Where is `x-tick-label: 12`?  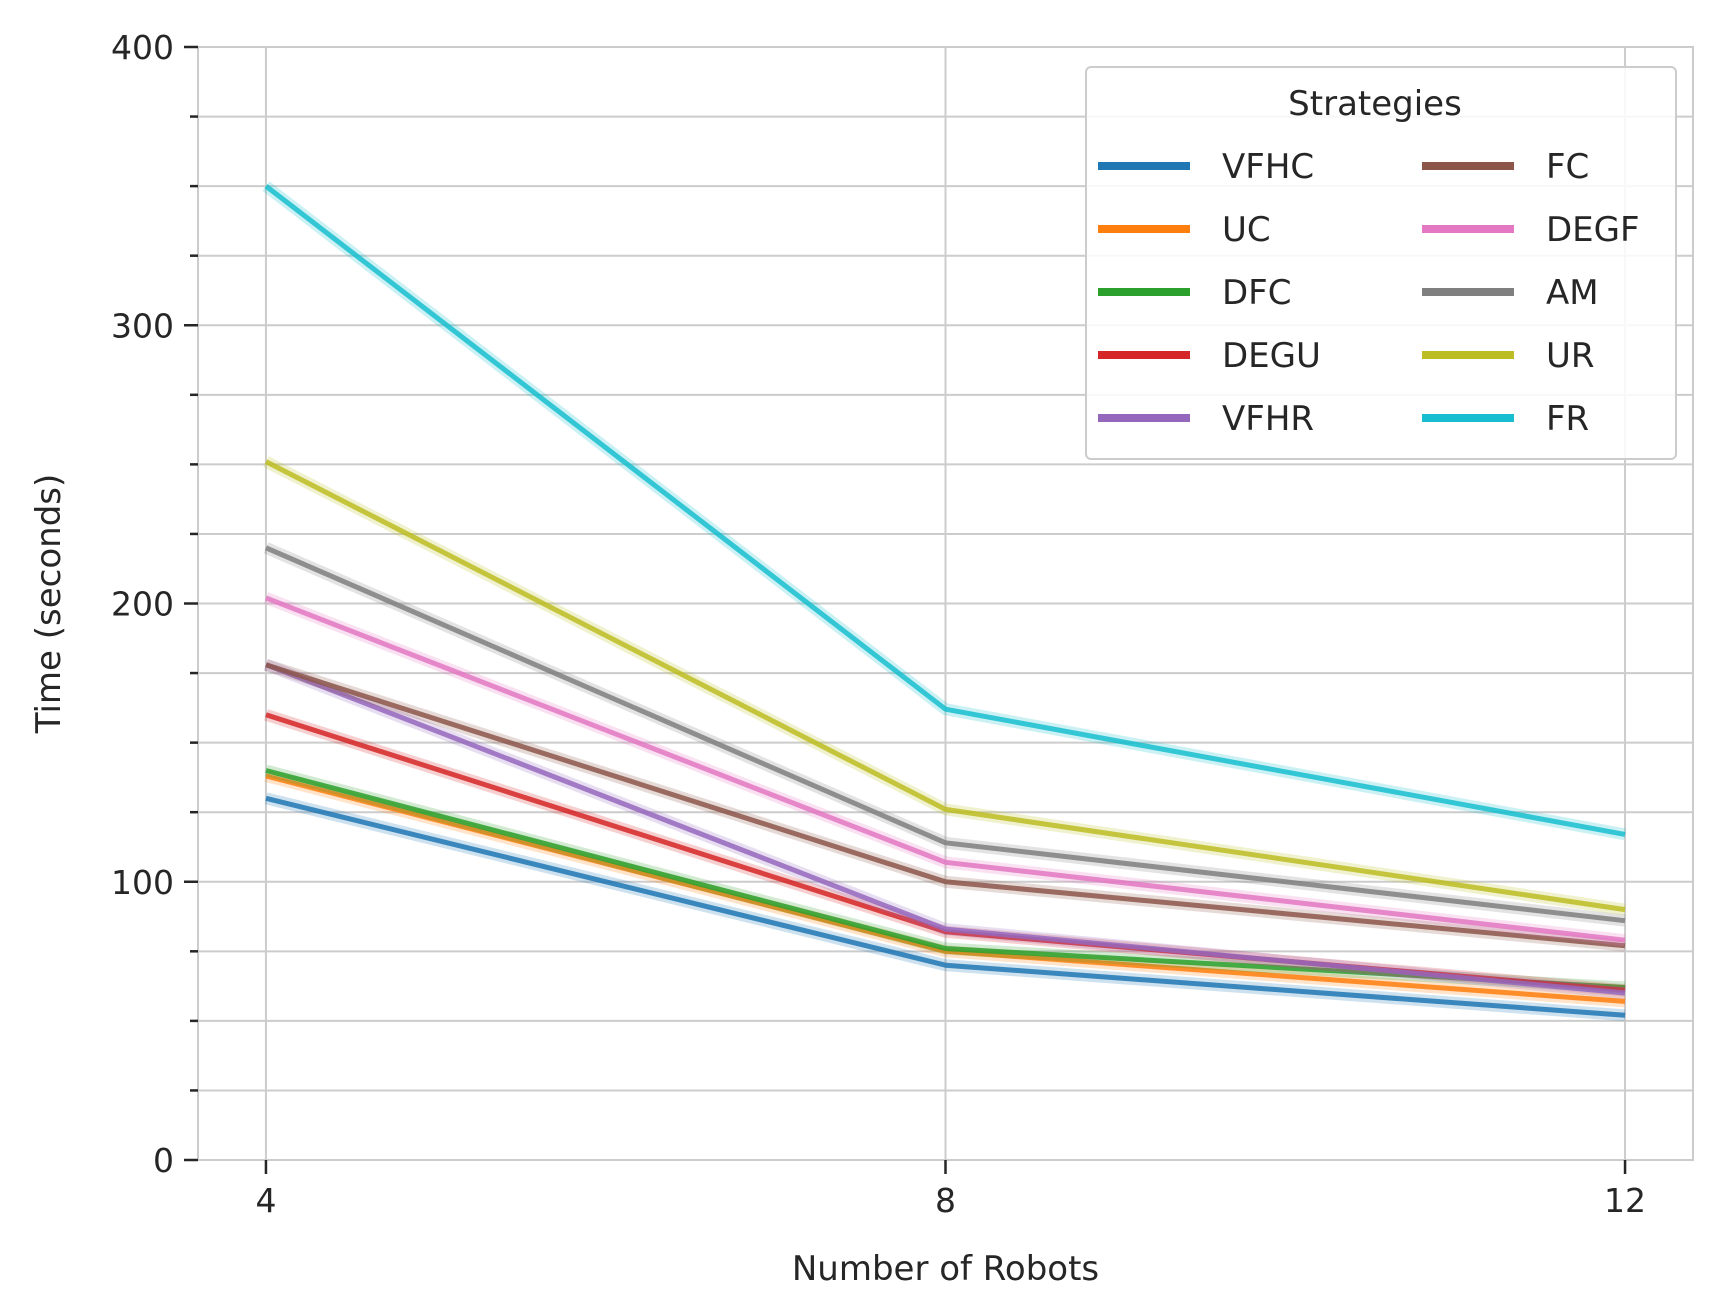 x-tick-label: 12 is located at coordinates (1625, 1200).